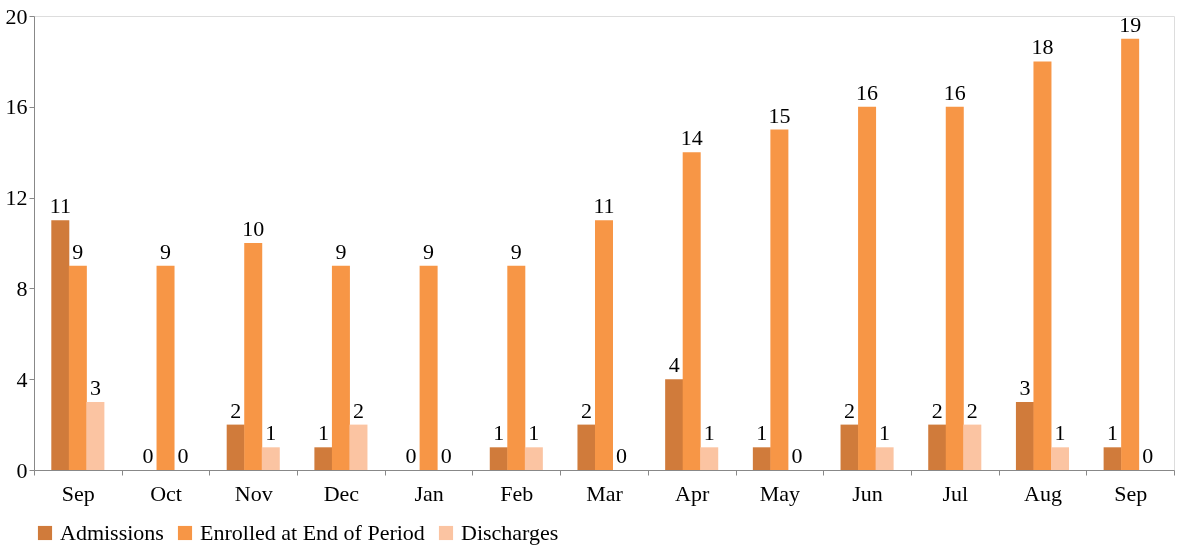 The height and width of the screenshot is (549, 1180). I want to click on y-tick-label: 0, so click(22, 470).